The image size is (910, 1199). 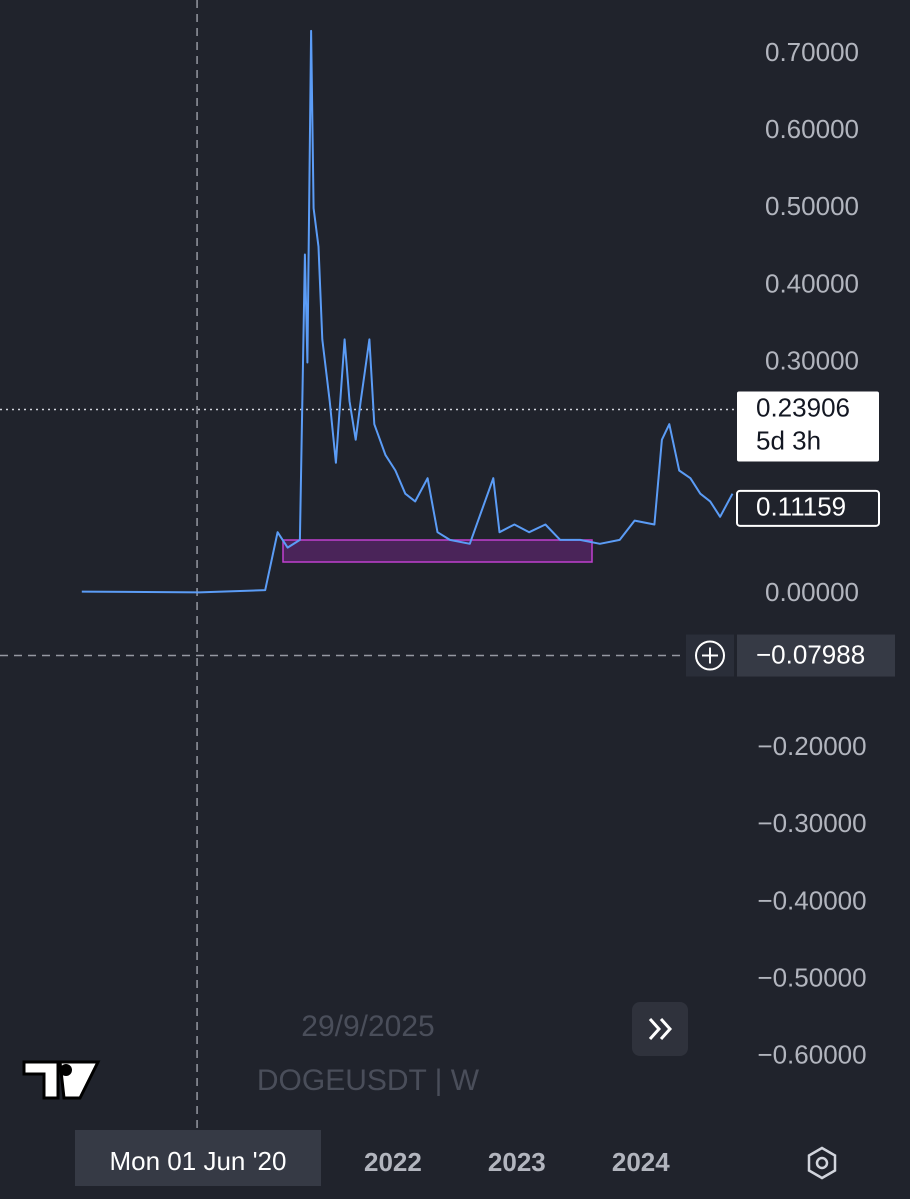 I want to click on last-price-box, so click(x=808, y=508).